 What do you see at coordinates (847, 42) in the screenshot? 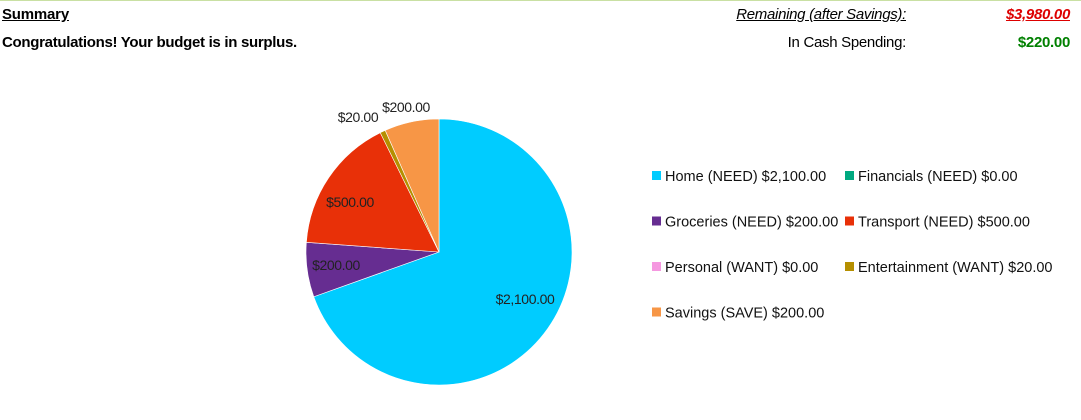
I see `cash-spending-label: In Cash Spending:` at bounding box center [847, 42].